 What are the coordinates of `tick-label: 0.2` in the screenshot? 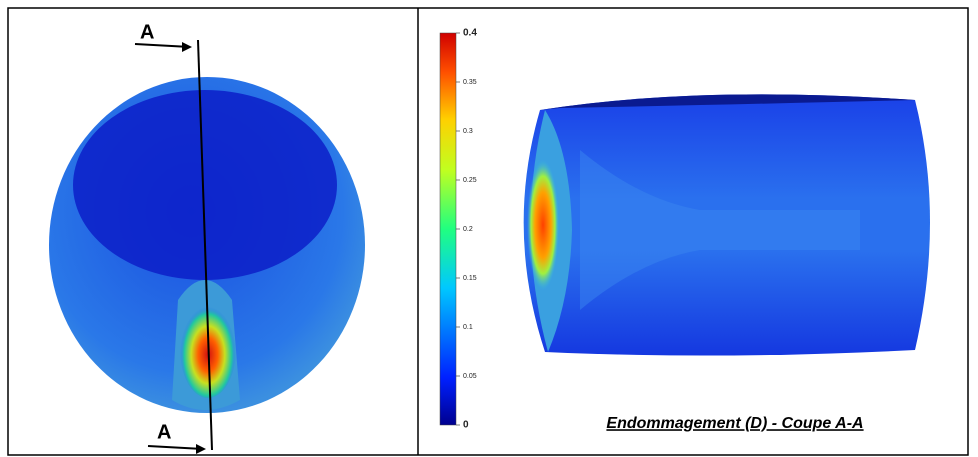 It's located at (468, 229).